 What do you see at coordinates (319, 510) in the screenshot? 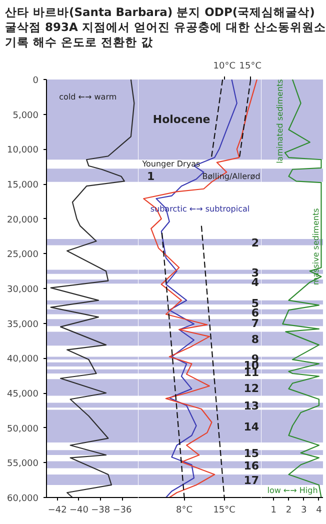
I see `x-tick-label: 4` at bounding box center [319, 510].